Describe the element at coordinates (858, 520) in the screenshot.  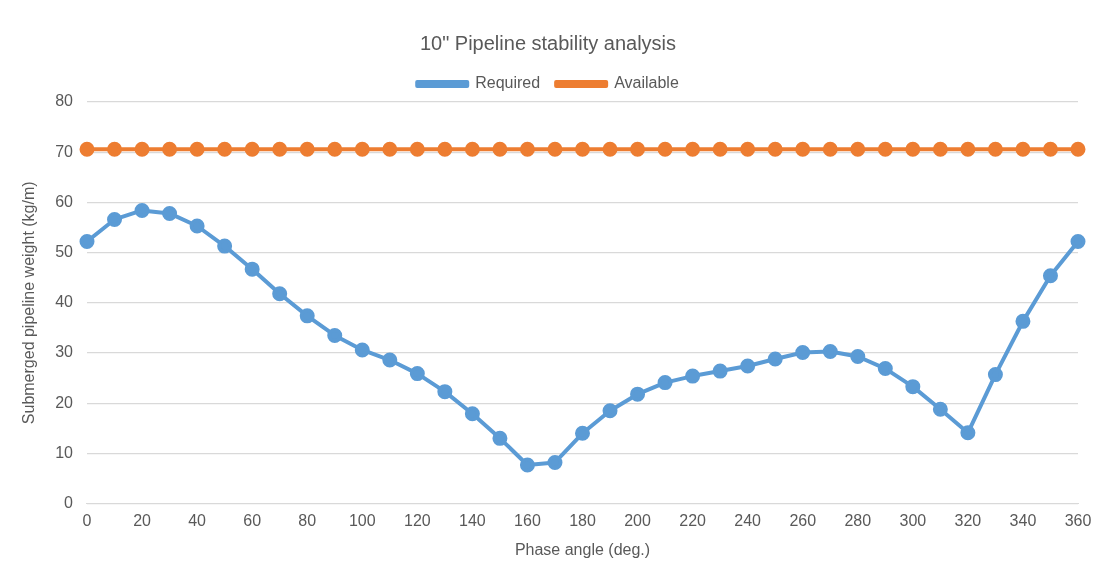
I see `x-tick-label: 280` at that location.